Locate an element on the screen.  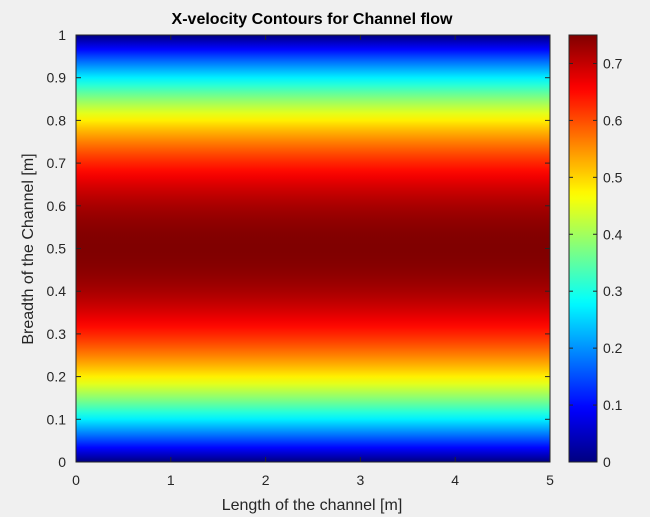
x-tick-label: 0 is located at coordinates (76, 480).